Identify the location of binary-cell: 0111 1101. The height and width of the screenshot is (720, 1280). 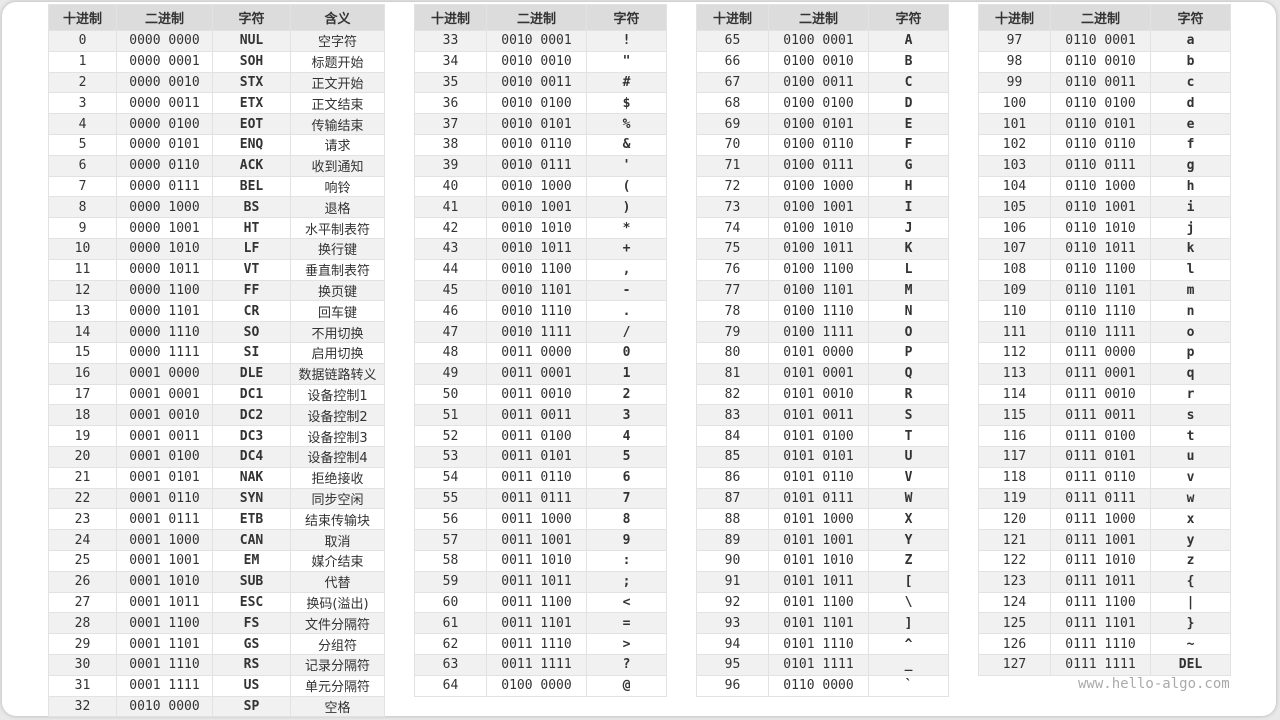
(1100, 623).